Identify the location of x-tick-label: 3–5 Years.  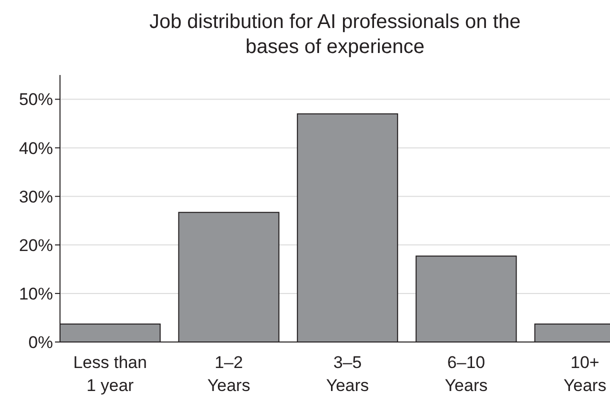
(347, 374).